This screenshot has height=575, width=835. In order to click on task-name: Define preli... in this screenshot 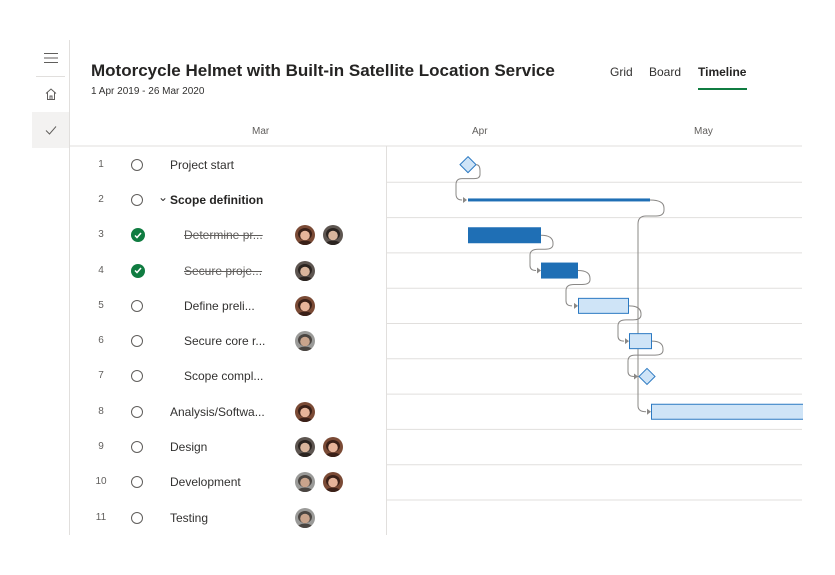, I will do `click(219, 305)`.